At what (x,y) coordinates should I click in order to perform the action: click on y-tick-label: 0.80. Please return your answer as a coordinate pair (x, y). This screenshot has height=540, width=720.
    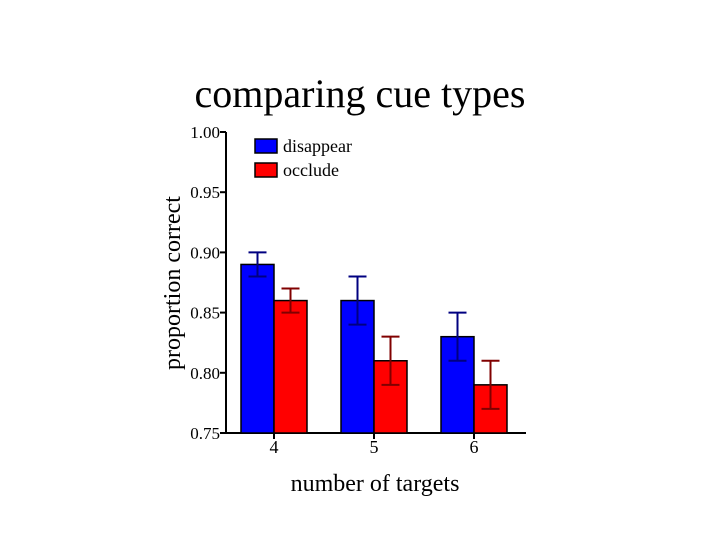
    Looking at the image, I should click on (205, 373).